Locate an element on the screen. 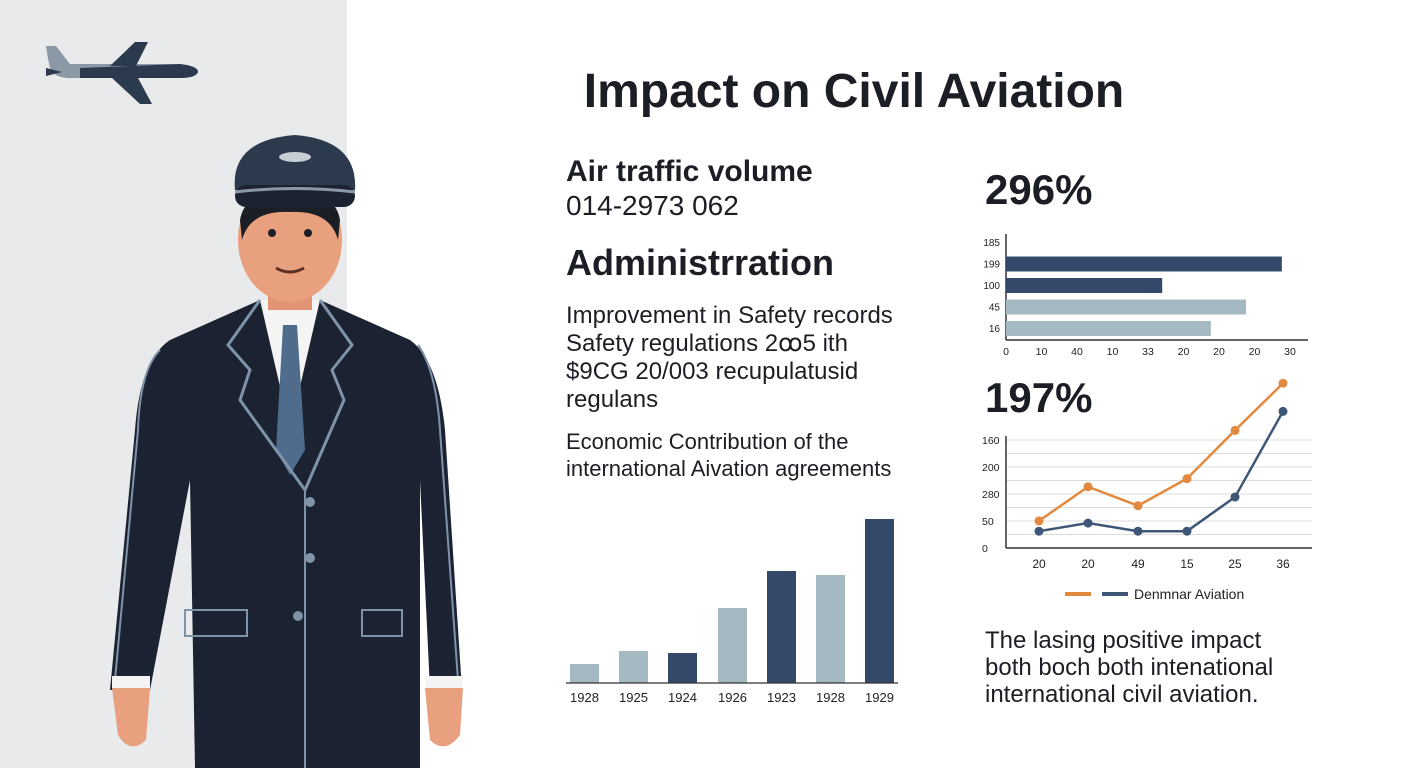 The image size is (1408, 768). hbar-category-label: 199 is located at coordinates (991, 265).